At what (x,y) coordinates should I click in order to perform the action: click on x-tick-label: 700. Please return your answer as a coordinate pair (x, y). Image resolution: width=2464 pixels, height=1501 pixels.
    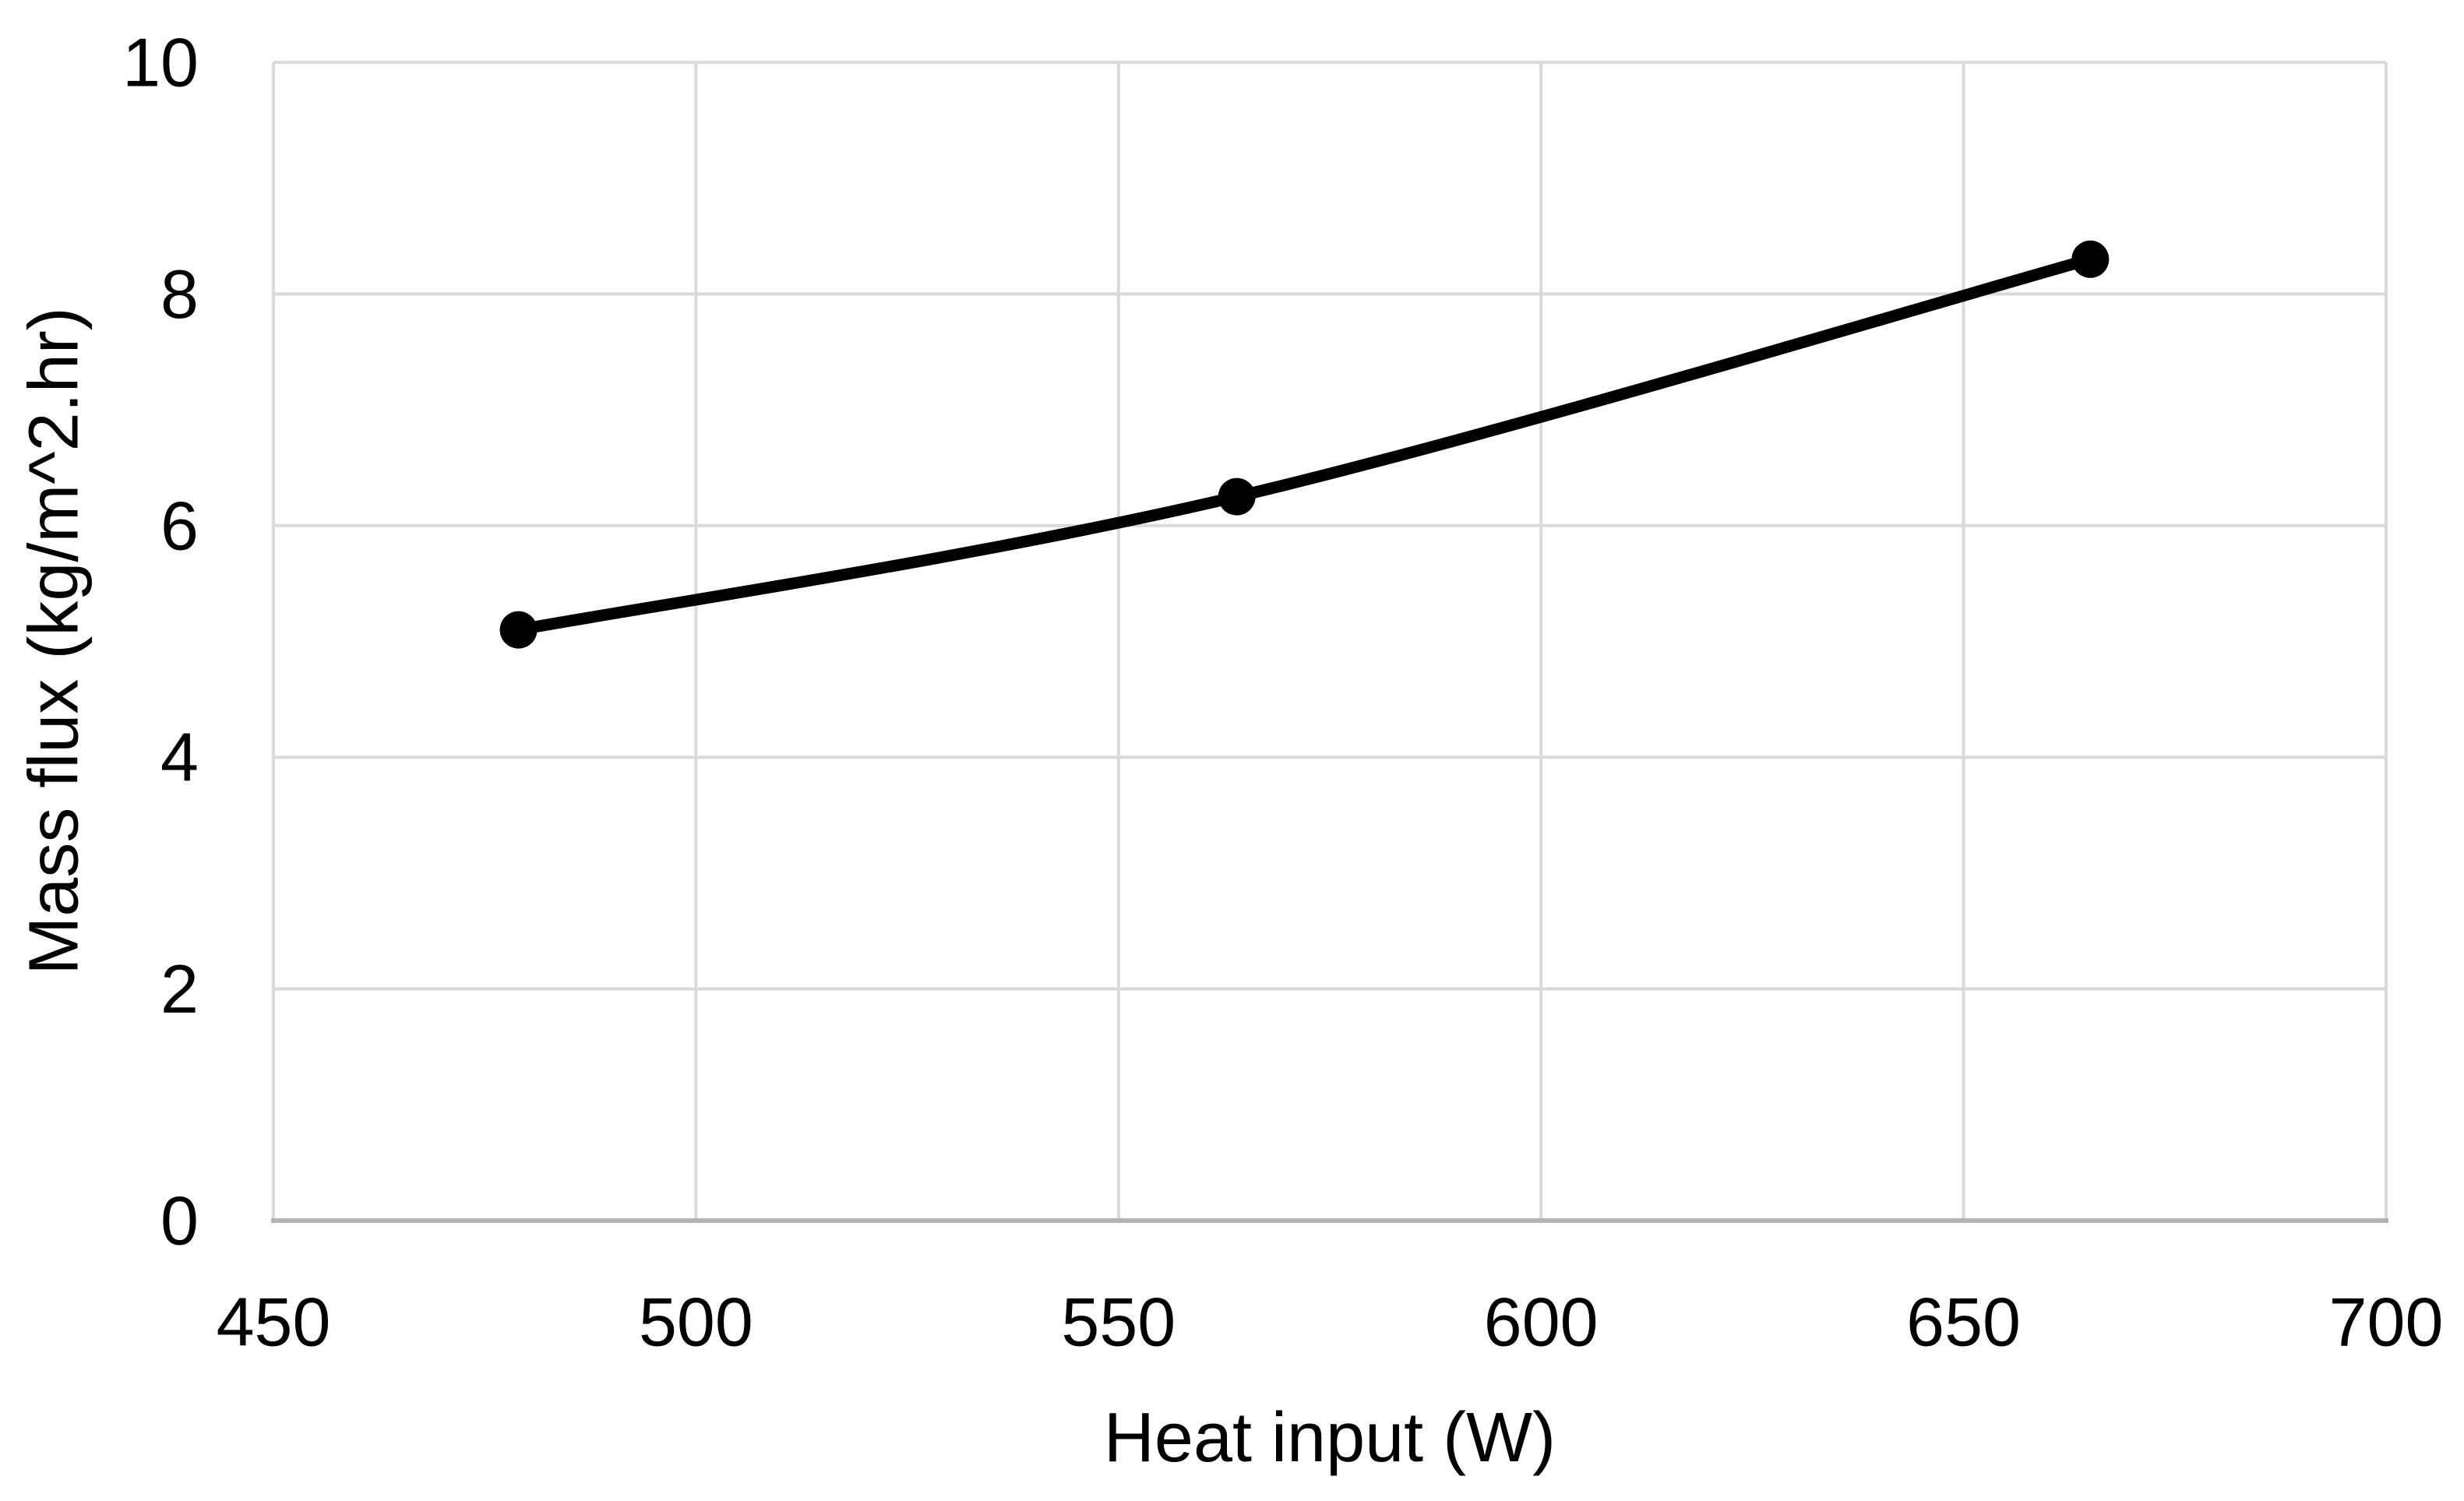
    Looking at the image, I should click on (2386, 1322).